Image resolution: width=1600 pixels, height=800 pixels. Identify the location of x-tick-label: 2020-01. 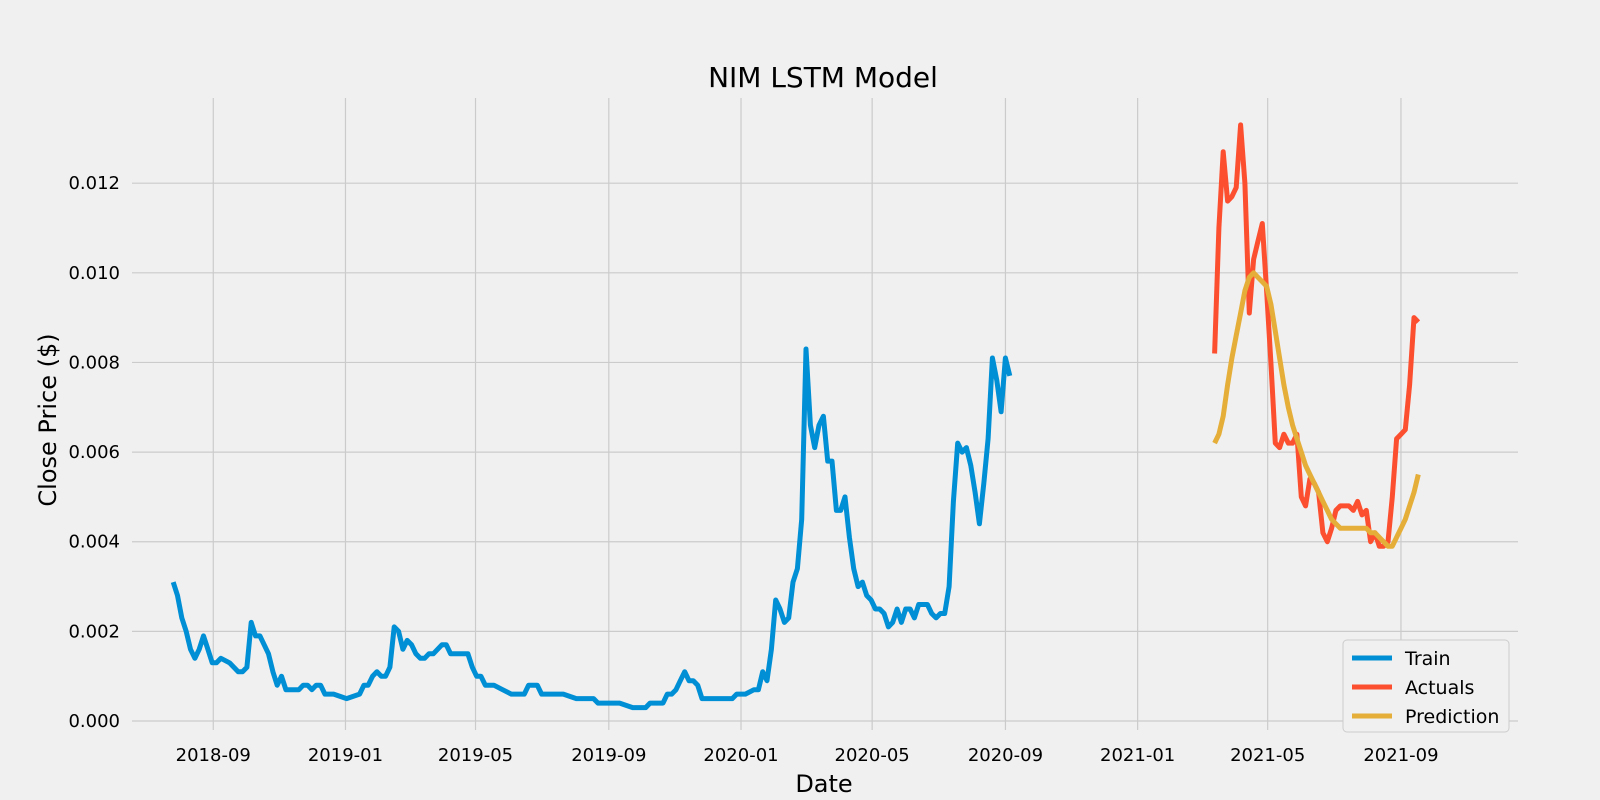
(740, 755).